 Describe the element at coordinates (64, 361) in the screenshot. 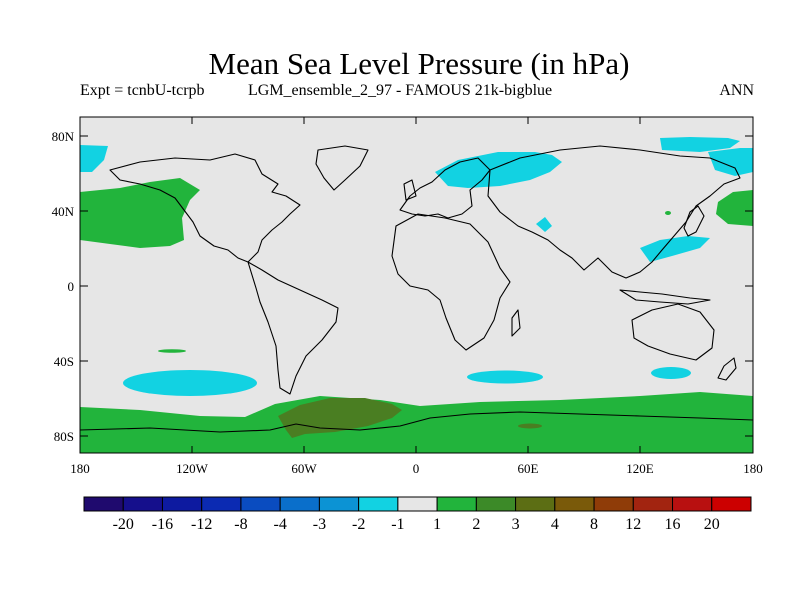

I see `lat-label: 40S` at that location.